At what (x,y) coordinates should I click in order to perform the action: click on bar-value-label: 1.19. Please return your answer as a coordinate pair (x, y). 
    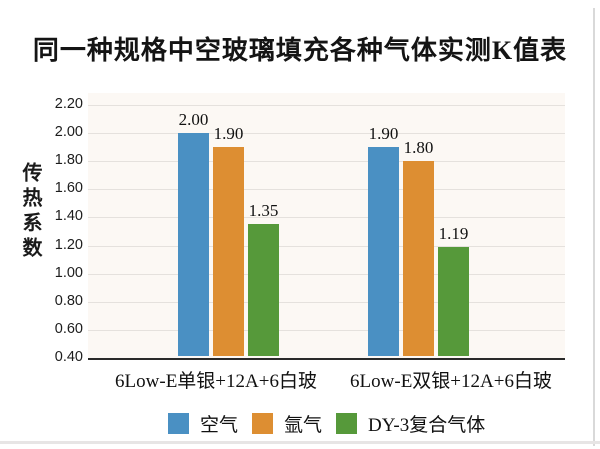
    Looking at the image, I should click on (453, 233).